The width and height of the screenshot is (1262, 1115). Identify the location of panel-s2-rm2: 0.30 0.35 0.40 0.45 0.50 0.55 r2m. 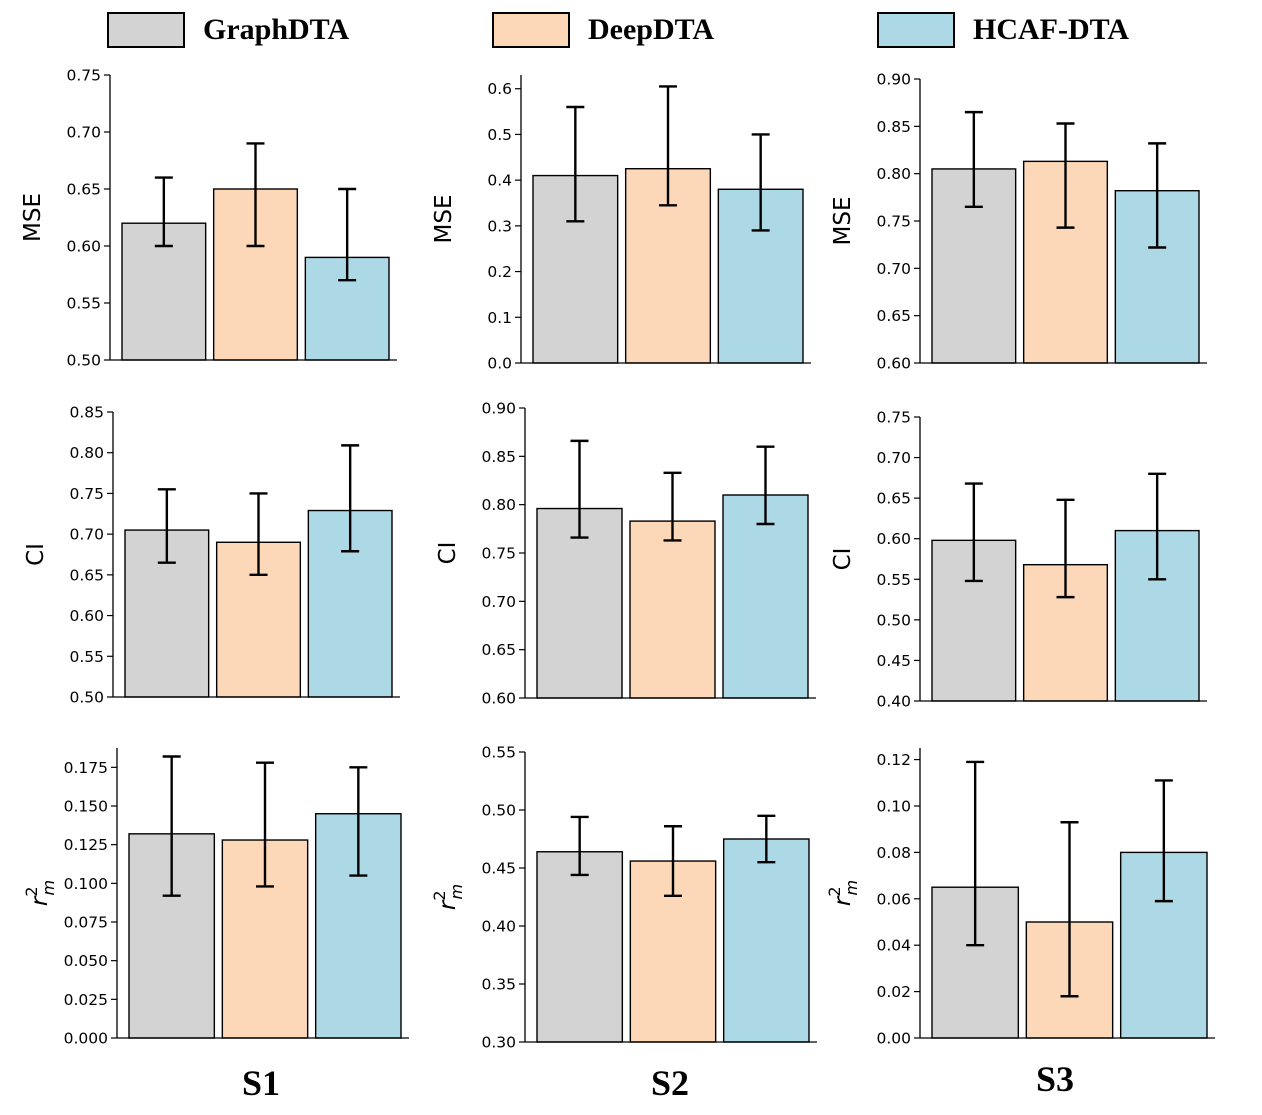
(623, 898).